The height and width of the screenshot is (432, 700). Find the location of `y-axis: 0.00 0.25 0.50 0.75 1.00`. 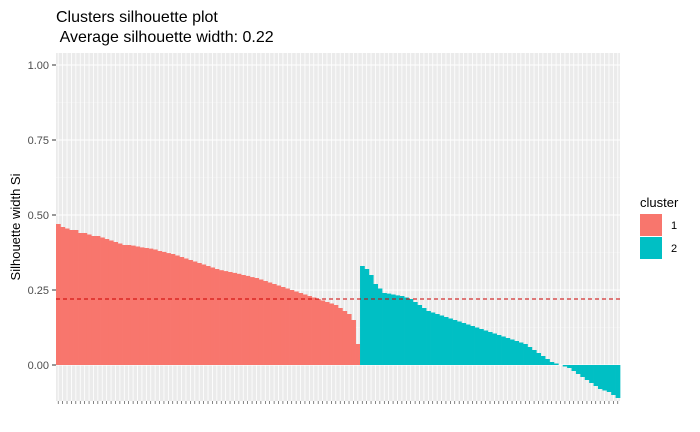

y-axis: 0.00 0.25 0.50 0.75 1.00 is located at coordinates (42, 216).